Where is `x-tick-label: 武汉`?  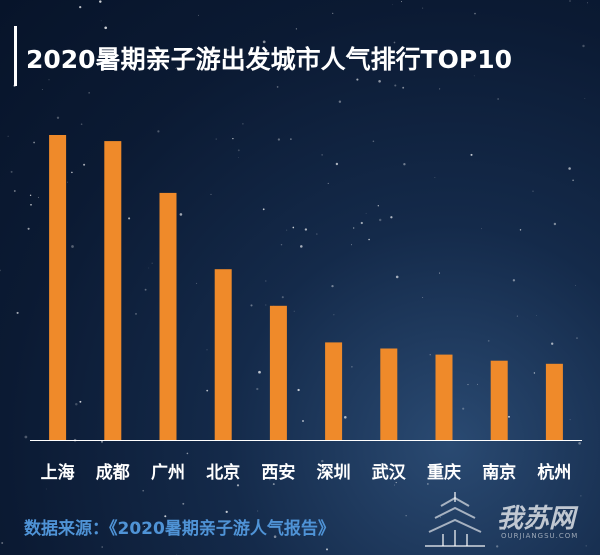 x-tick-label: 武汉 is located at coordinates (389, 472).